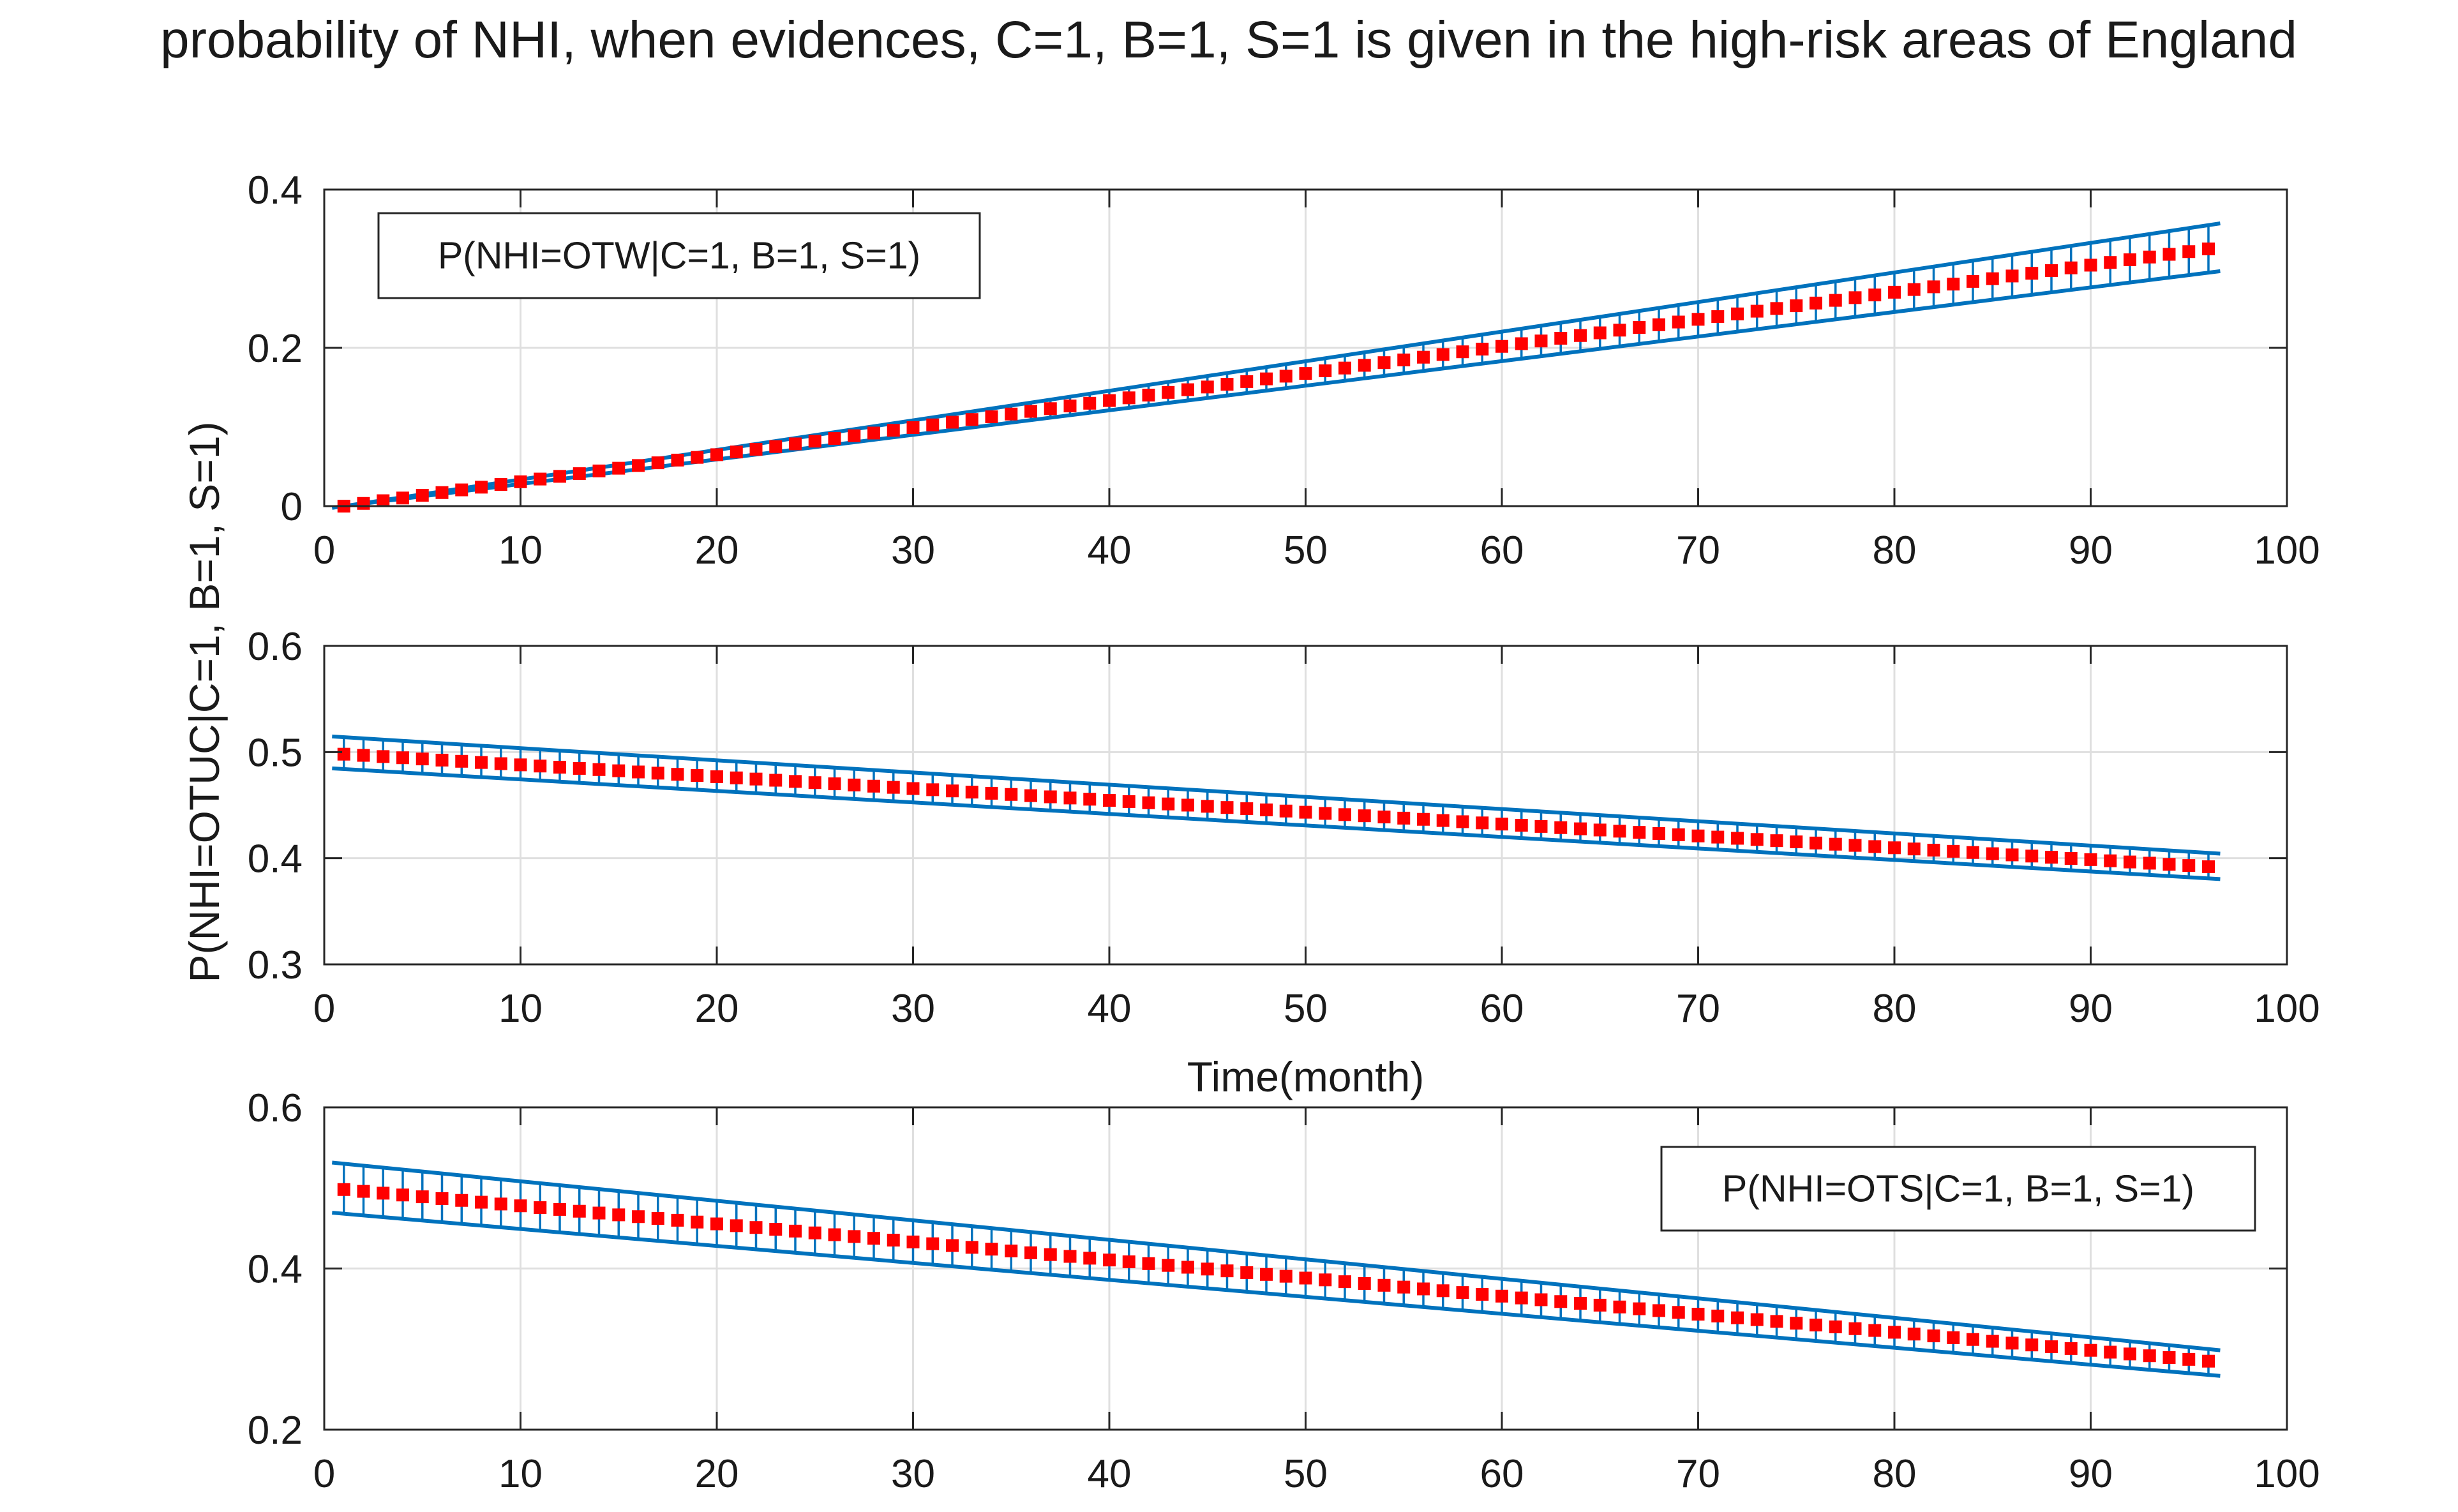 The height and width of the screenshot is (1512, 2458). I want to click on y-tick-label: 0.3, so click(276, 965).